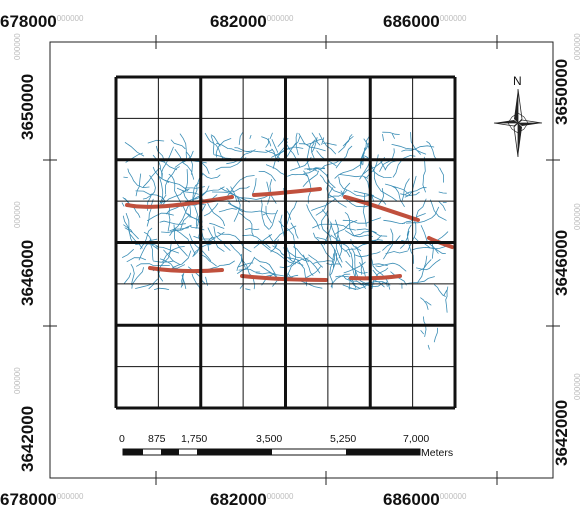 The image size is (585, 511). What do you see at coordinates (17, 214) in the screenshot?
I see `left-y-sublabel-1: 000000` at bounding box center [17, 214].